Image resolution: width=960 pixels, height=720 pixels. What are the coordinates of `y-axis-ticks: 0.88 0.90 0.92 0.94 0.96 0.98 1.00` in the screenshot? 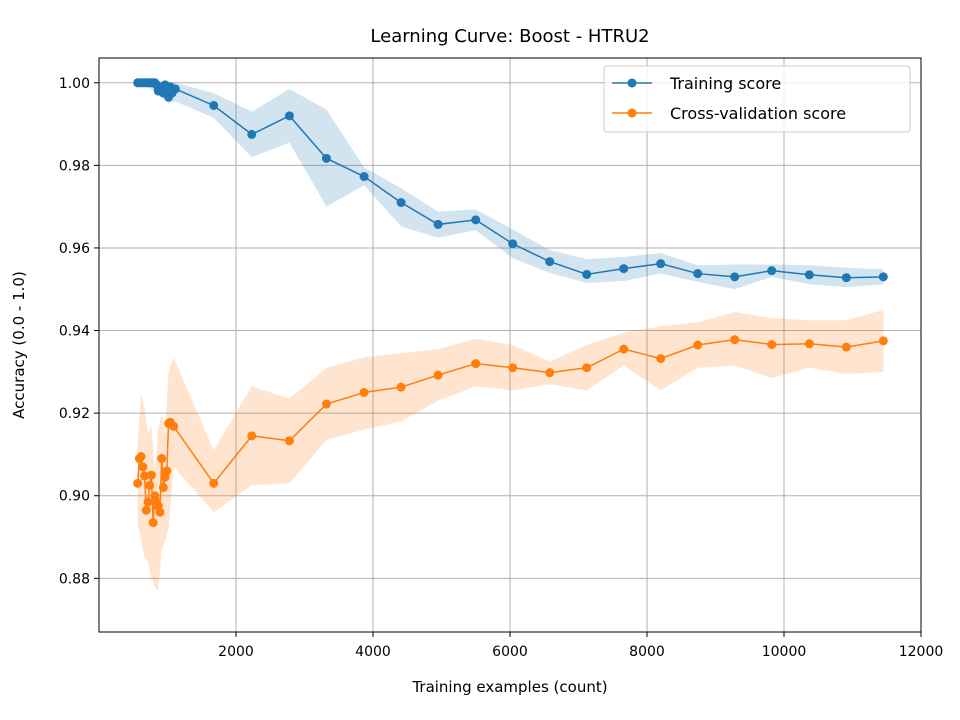 It's located at (79, 331).